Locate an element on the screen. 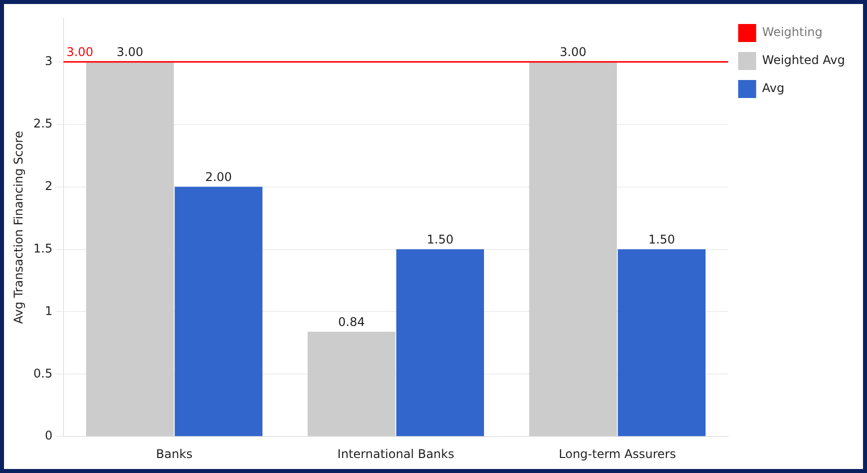 The width and height of the screenshot is (867, 473). y-tick-label: 2 is located at coordinates (48, 185).